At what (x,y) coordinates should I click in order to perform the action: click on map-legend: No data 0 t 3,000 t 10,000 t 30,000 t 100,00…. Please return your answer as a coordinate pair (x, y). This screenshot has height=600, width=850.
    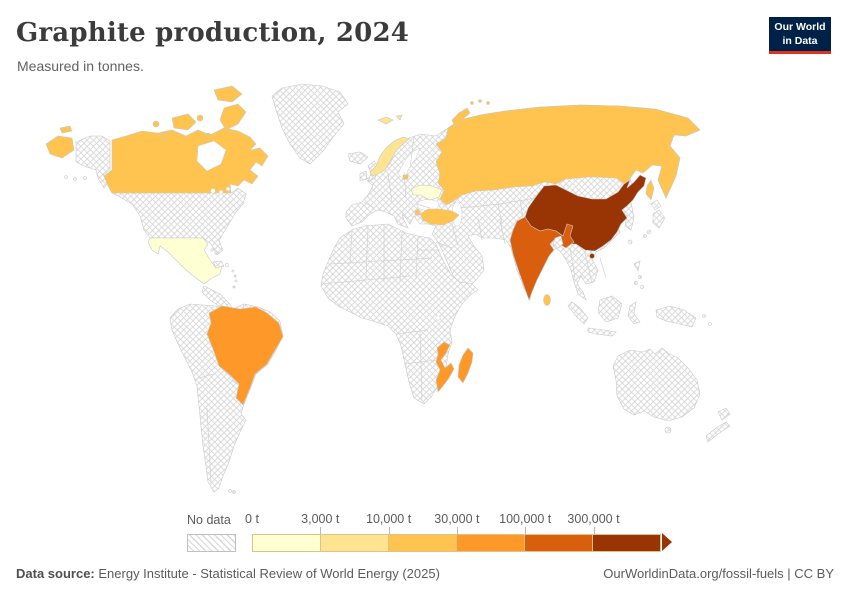
    Looking at the image, I should click on (425, 532).